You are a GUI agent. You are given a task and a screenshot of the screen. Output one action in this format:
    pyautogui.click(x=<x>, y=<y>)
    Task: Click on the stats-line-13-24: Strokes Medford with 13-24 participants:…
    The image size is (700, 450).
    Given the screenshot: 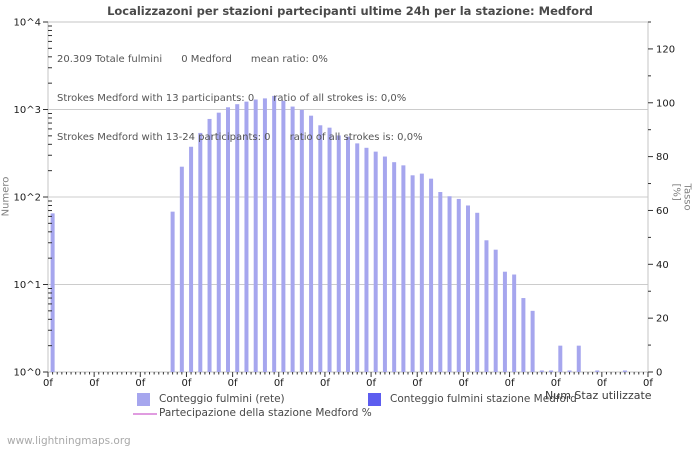 What is the action you would take?
    pyautogui.click(x=240, y=137)
    